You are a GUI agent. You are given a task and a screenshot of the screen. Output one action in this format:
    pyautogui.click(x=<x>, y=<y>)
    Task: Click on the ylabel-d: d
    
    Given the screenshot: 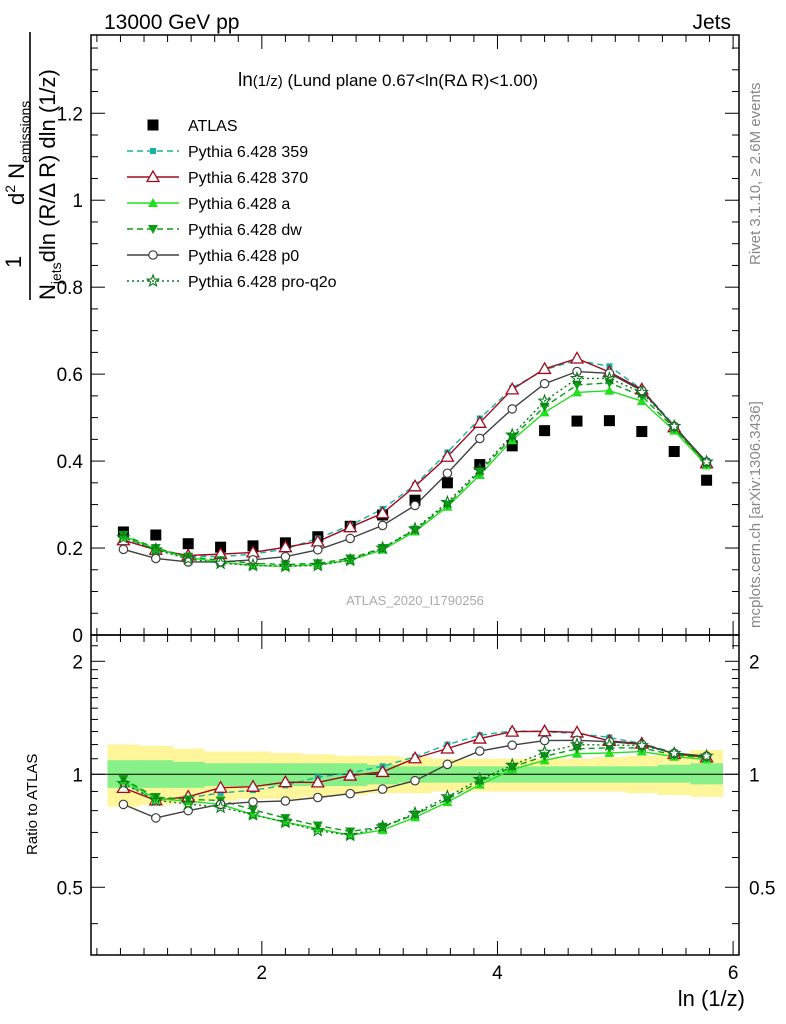 What is the action you would take?
    pyautogui.click(x=16, y=199)
    